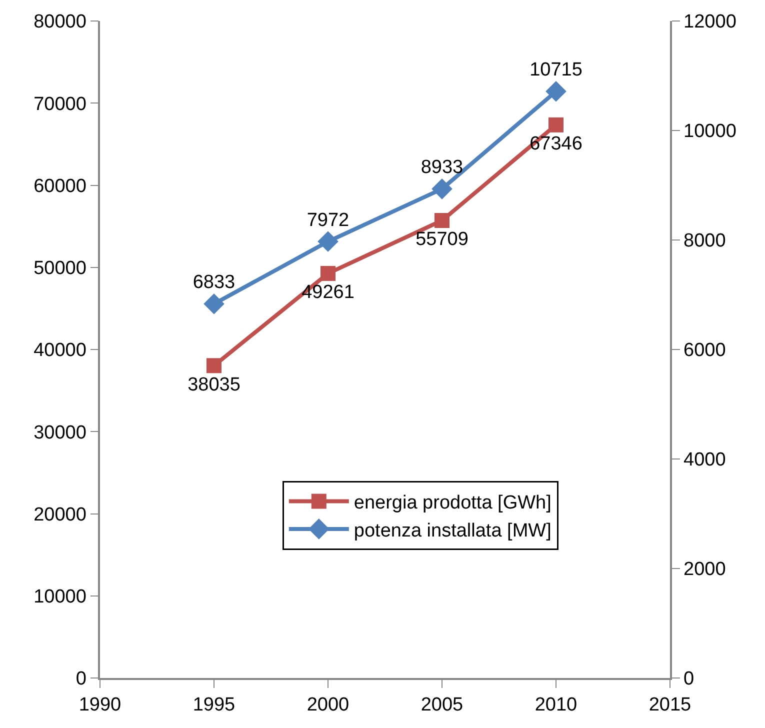  Describe the element at coordinates (705, 241) in the screenshot. I see `y2-tick-label: 8000` at that location.